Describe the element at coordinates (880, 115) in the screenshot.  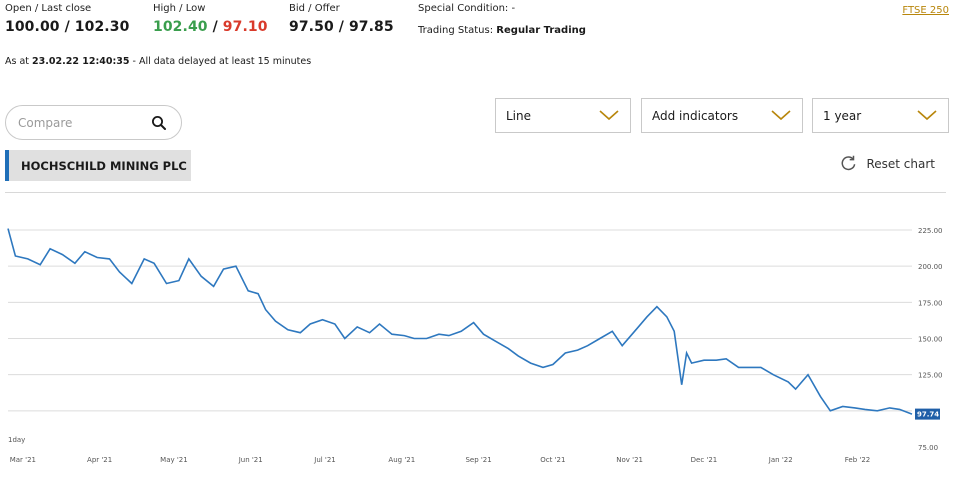
I see `period-dropdown: 1 year` at that location.